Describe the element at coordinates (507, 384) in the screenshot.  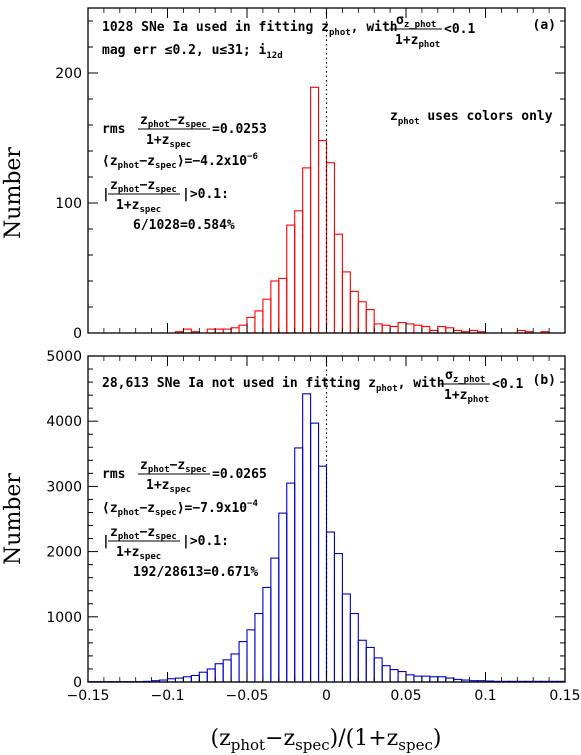
I see `panel-b-threshold: <0.1` at that location.